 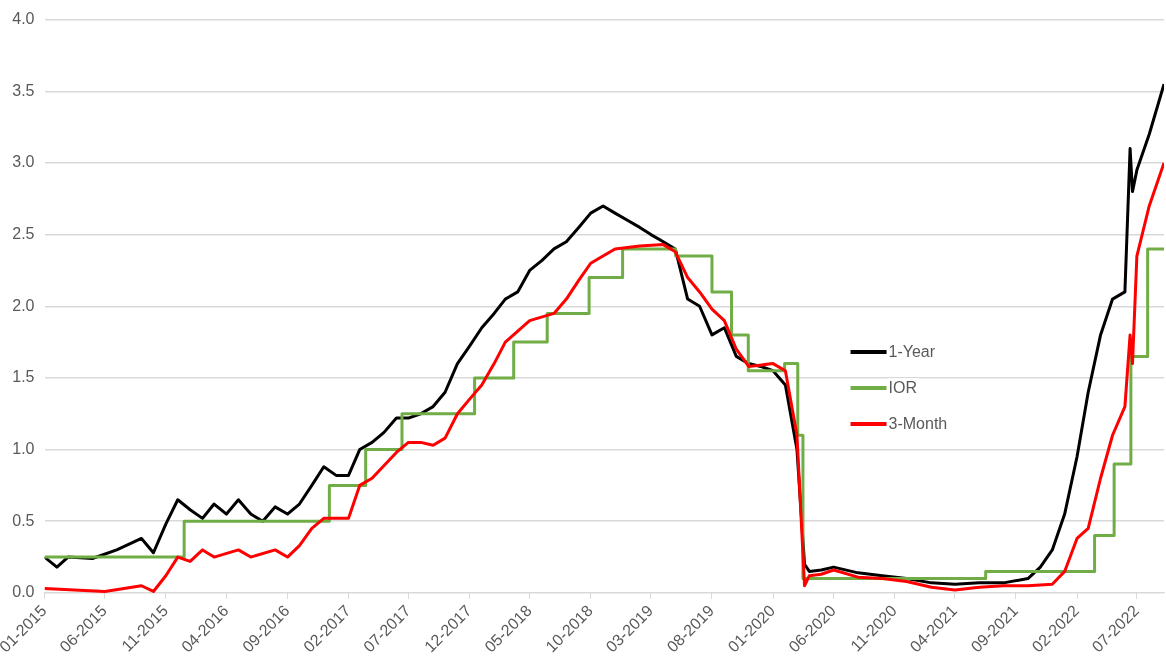 What do you see at coordinates (23, 90) in the screenshot?
I see `y-tick-label: 3.5` at bounding box center [23, 90].